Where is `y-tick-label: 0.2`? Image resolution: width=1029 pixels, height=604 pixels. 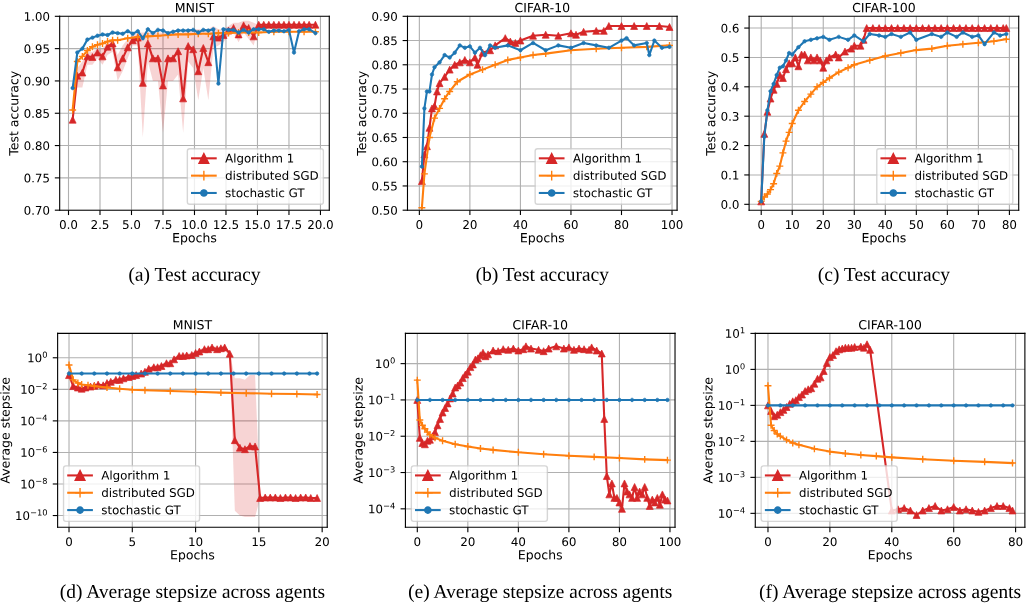 y-tick-label: 0.2 is located at coordinates (730, 146).